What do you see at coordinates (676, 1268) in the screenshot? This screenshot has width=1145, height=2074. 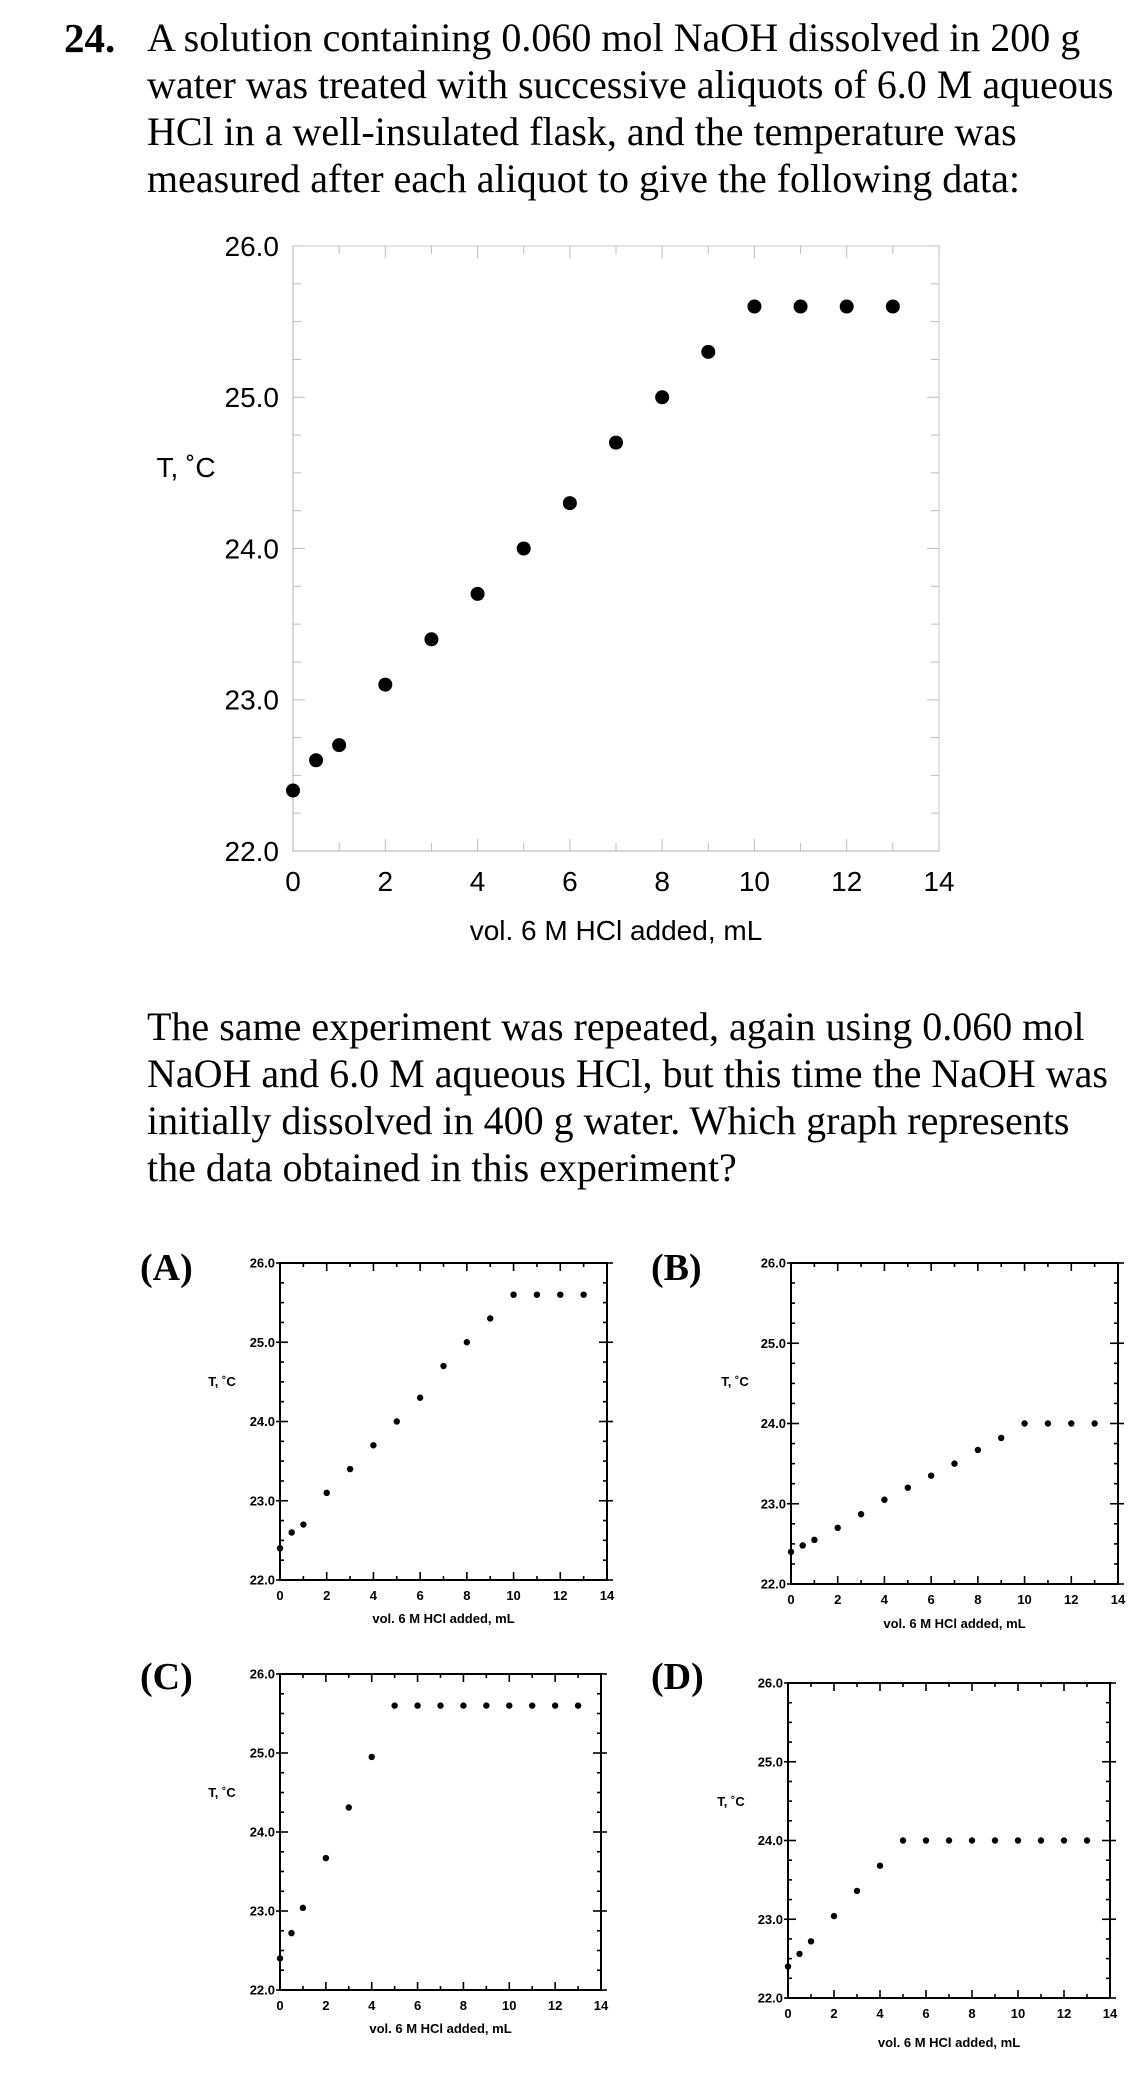 I see `choice-b-label: (B)` at bounding box center [676, 1268].